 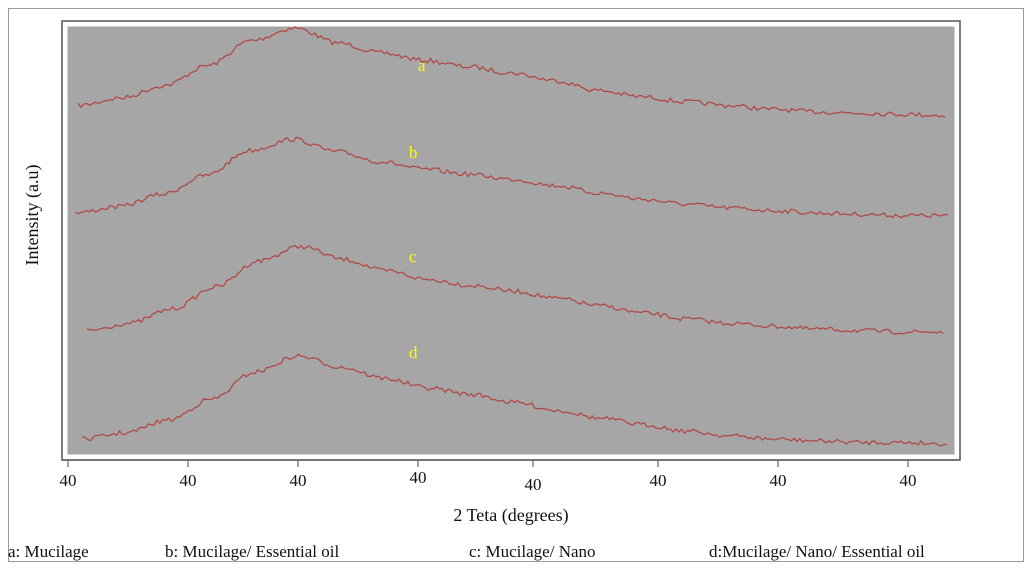 What do you see at coordinates (32, 215) in the screenshot?
I see `y-axis-title: Intensity (a.u)` at bounding box center [32, 215].